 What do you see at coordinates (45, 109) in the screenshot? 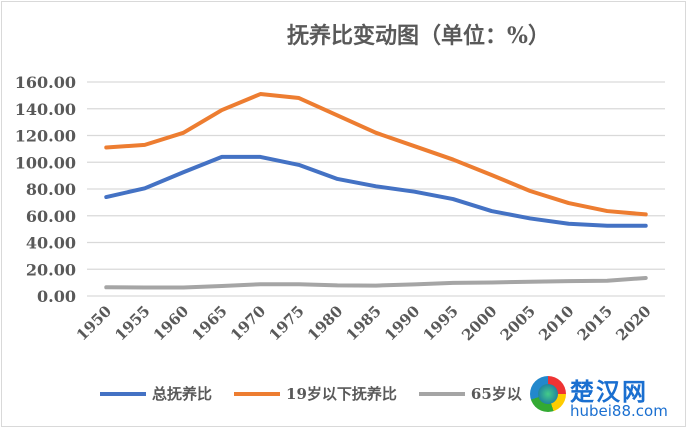
I see `y-tick-label: 140.00` at bounding box center [45, 109].